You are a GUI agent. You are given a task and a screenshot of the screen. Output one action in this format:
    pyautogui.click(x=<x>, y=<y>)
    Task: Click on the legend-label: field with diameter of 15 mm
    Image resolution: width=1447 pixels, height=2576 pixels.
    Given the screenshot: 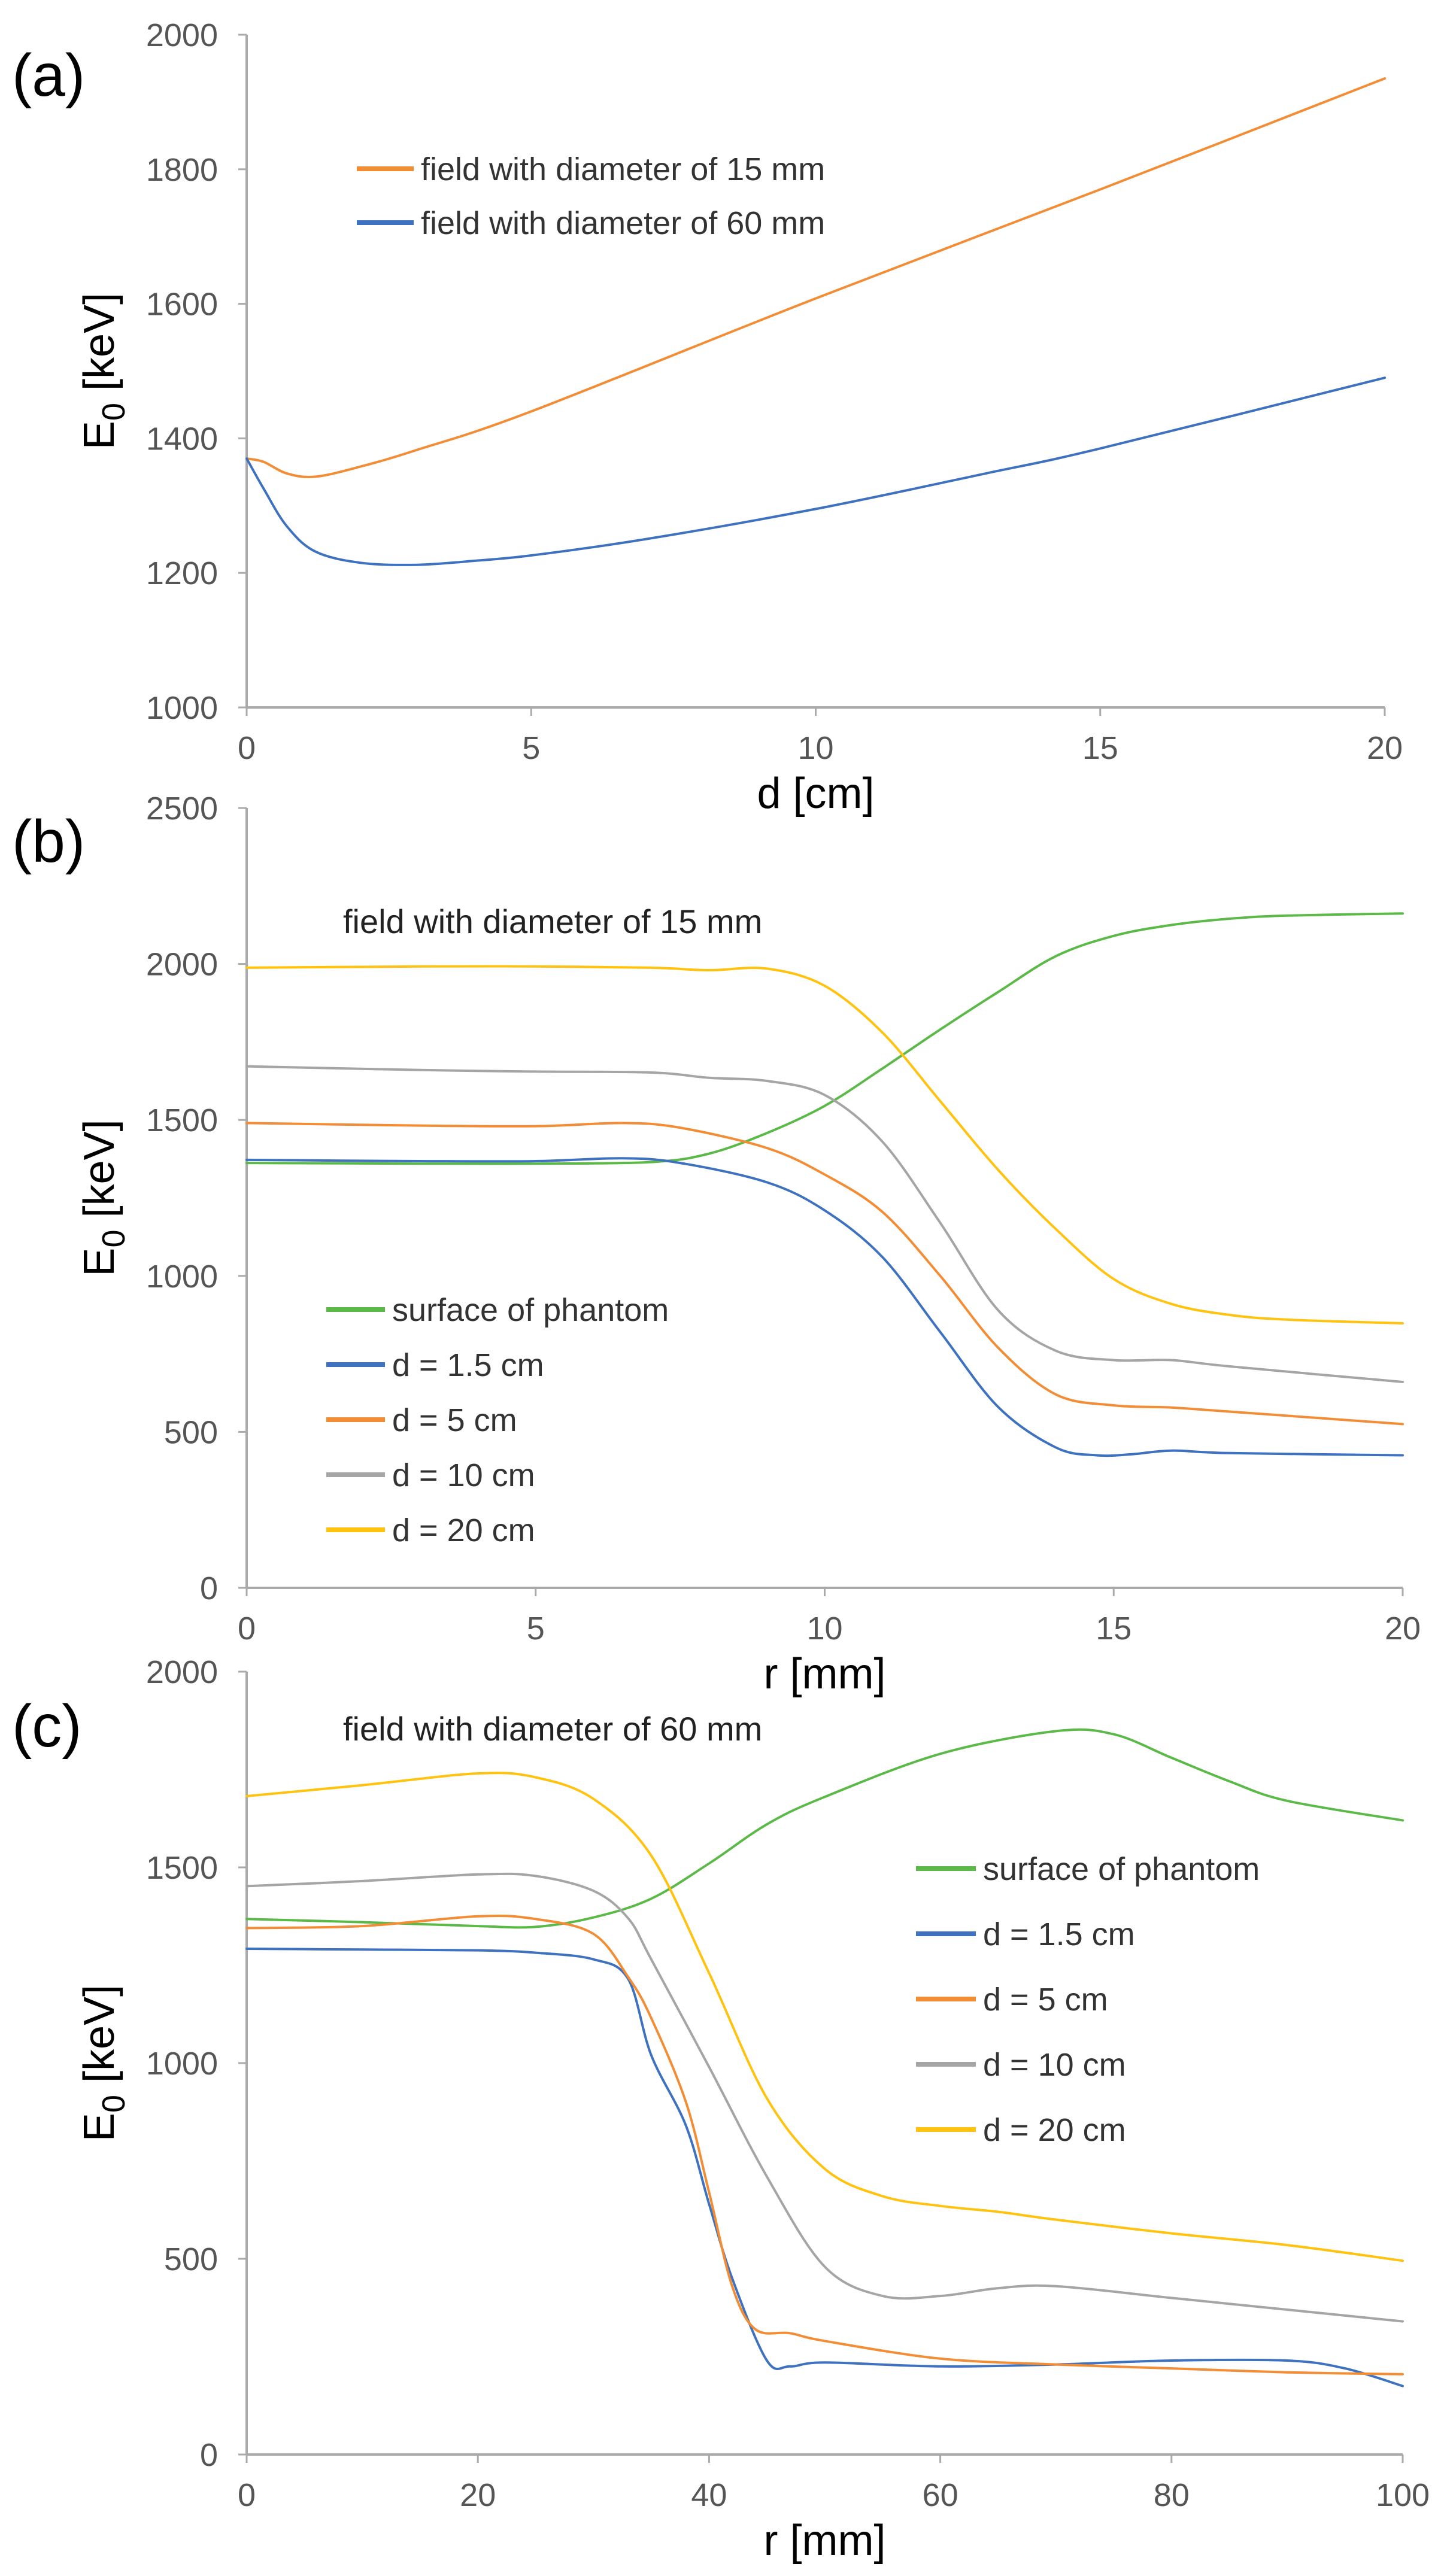 What is the action you would take?
    pyautogui.click(x=623, y=169)
    